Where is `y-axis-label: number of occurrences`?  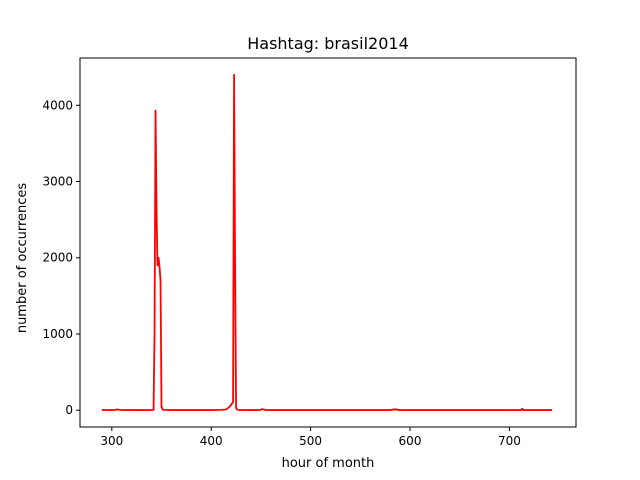
y-axis-label: number of occurrences is located at coordinates (22, 258).